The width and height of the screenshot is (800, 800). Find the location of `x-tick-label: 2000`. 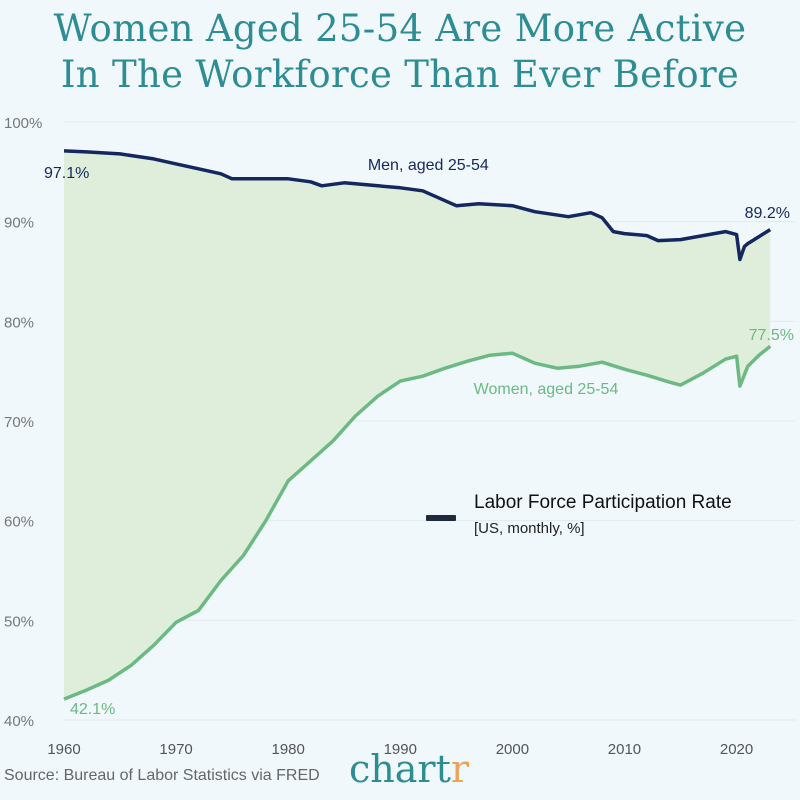

x-tick-label: 2000 is located at coordinates (512, 749).